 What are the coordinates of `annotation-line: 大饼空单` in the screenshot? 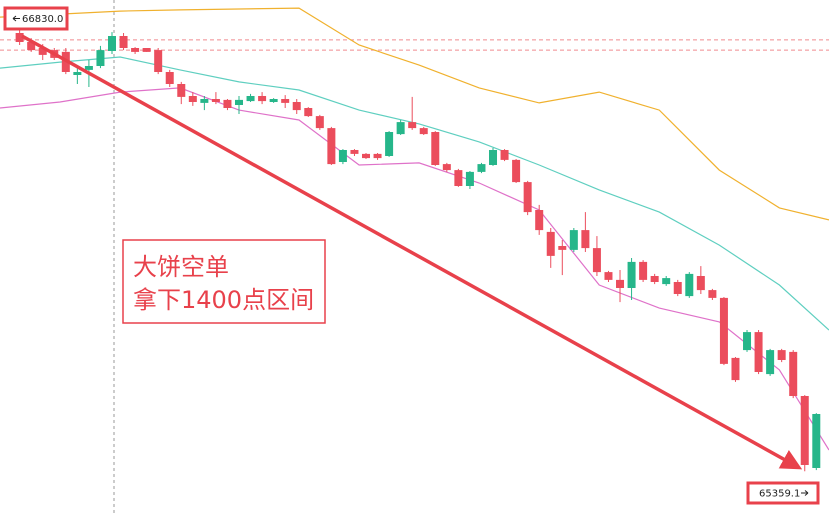 It's located at (181, 267).